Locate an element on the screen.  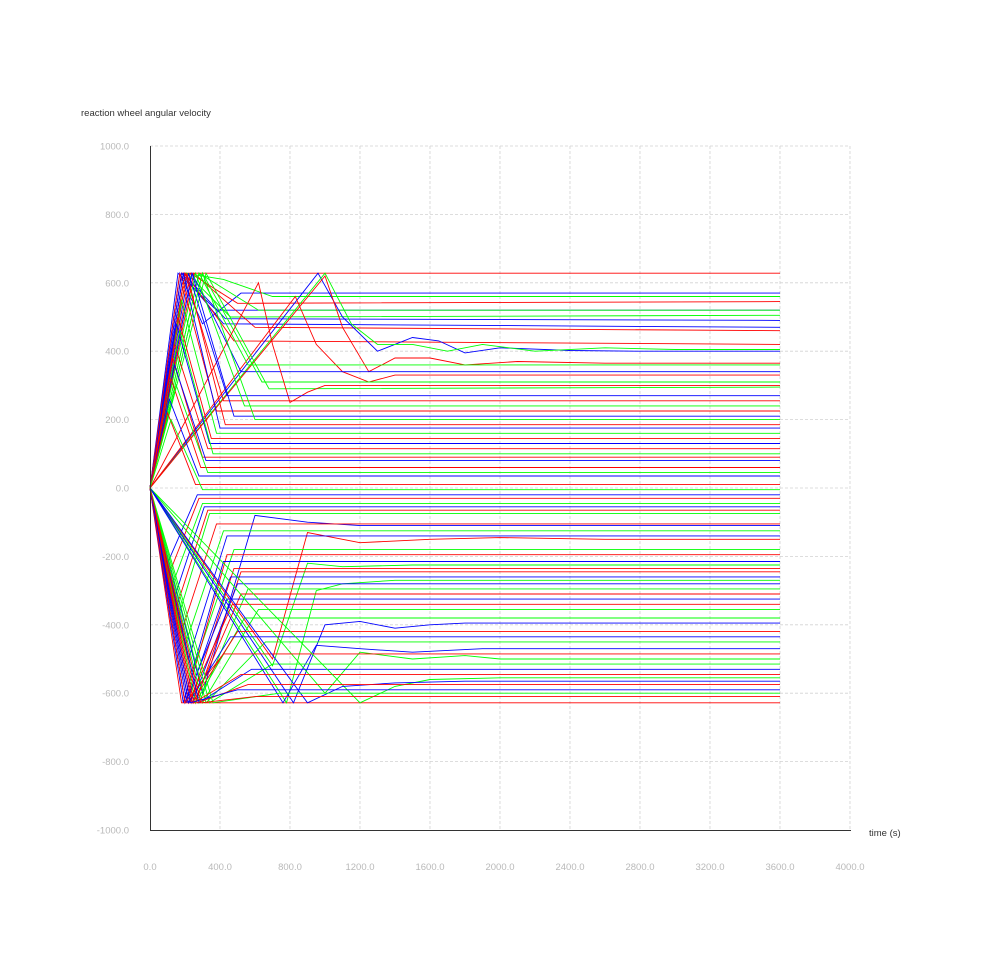
y-axis-title: reaction wheel angular velocity is located at coordinates (146, 113).